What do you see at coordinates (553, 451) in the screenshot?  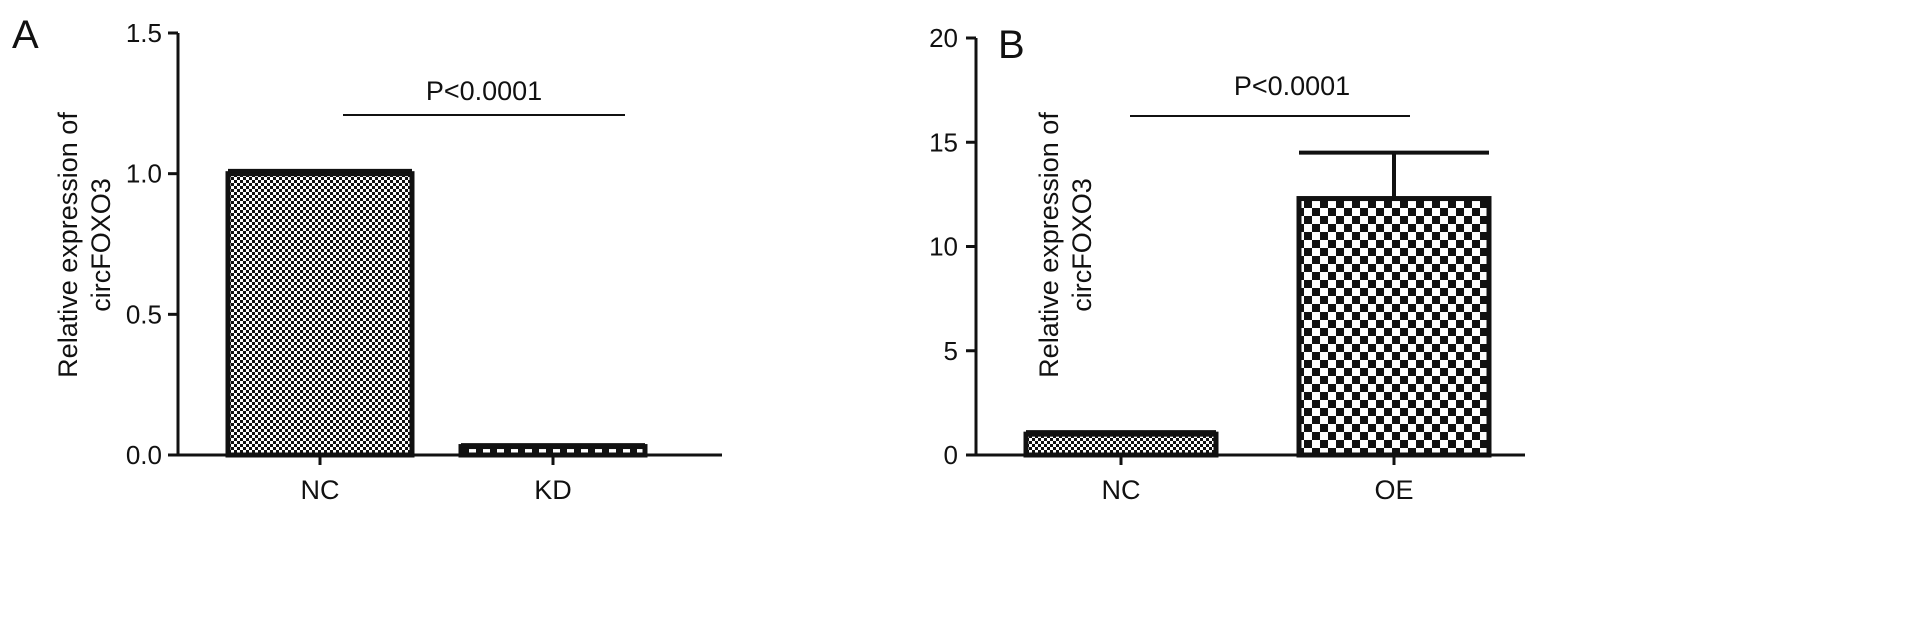 I see `panel-a-bar-kd` at bounding box center [553, 451].